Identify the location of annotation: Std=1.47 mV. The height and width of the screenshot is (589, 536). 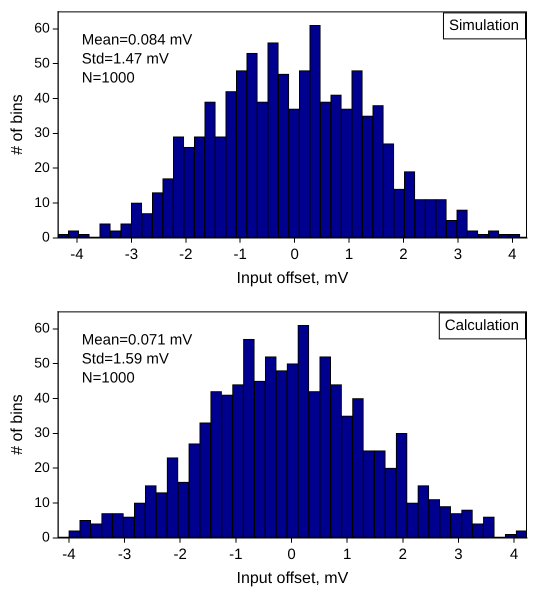
(125, 59).